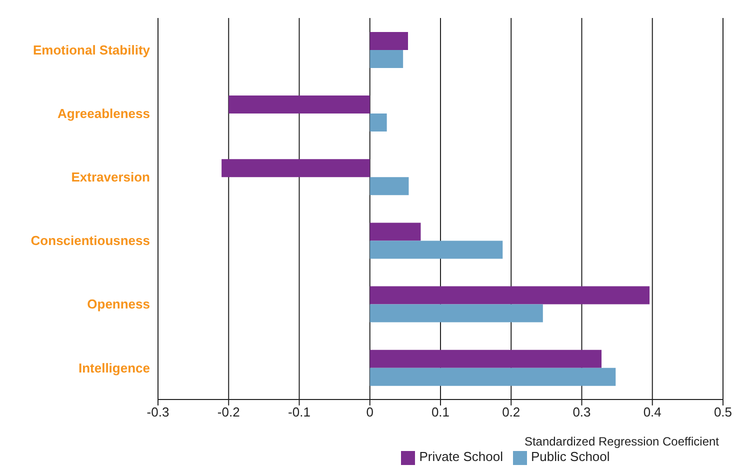  I want to click on y-tick-label: Openness, so click(118, 304).